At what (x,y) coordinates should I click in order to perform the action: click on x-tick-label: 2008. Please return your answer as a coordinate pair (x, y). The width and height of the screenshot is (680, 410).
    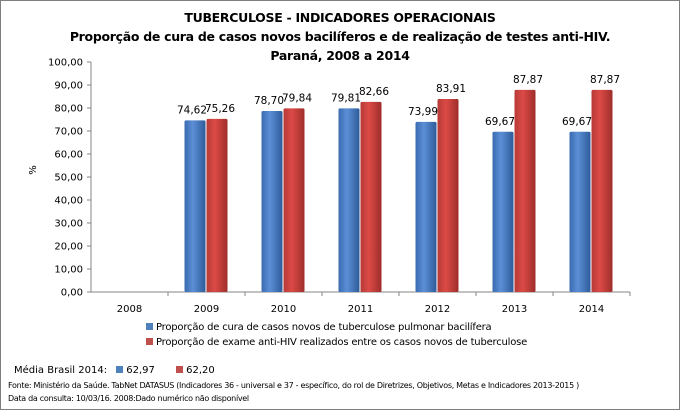
    Looking at the image, I should click on (129, 309).